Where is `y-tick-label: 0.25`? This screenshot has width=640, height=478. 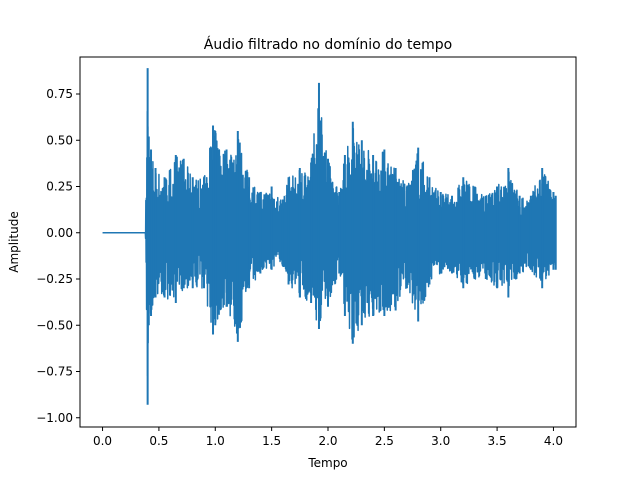
y-tick-label: 0.25 is located at coordinates (59, 187).